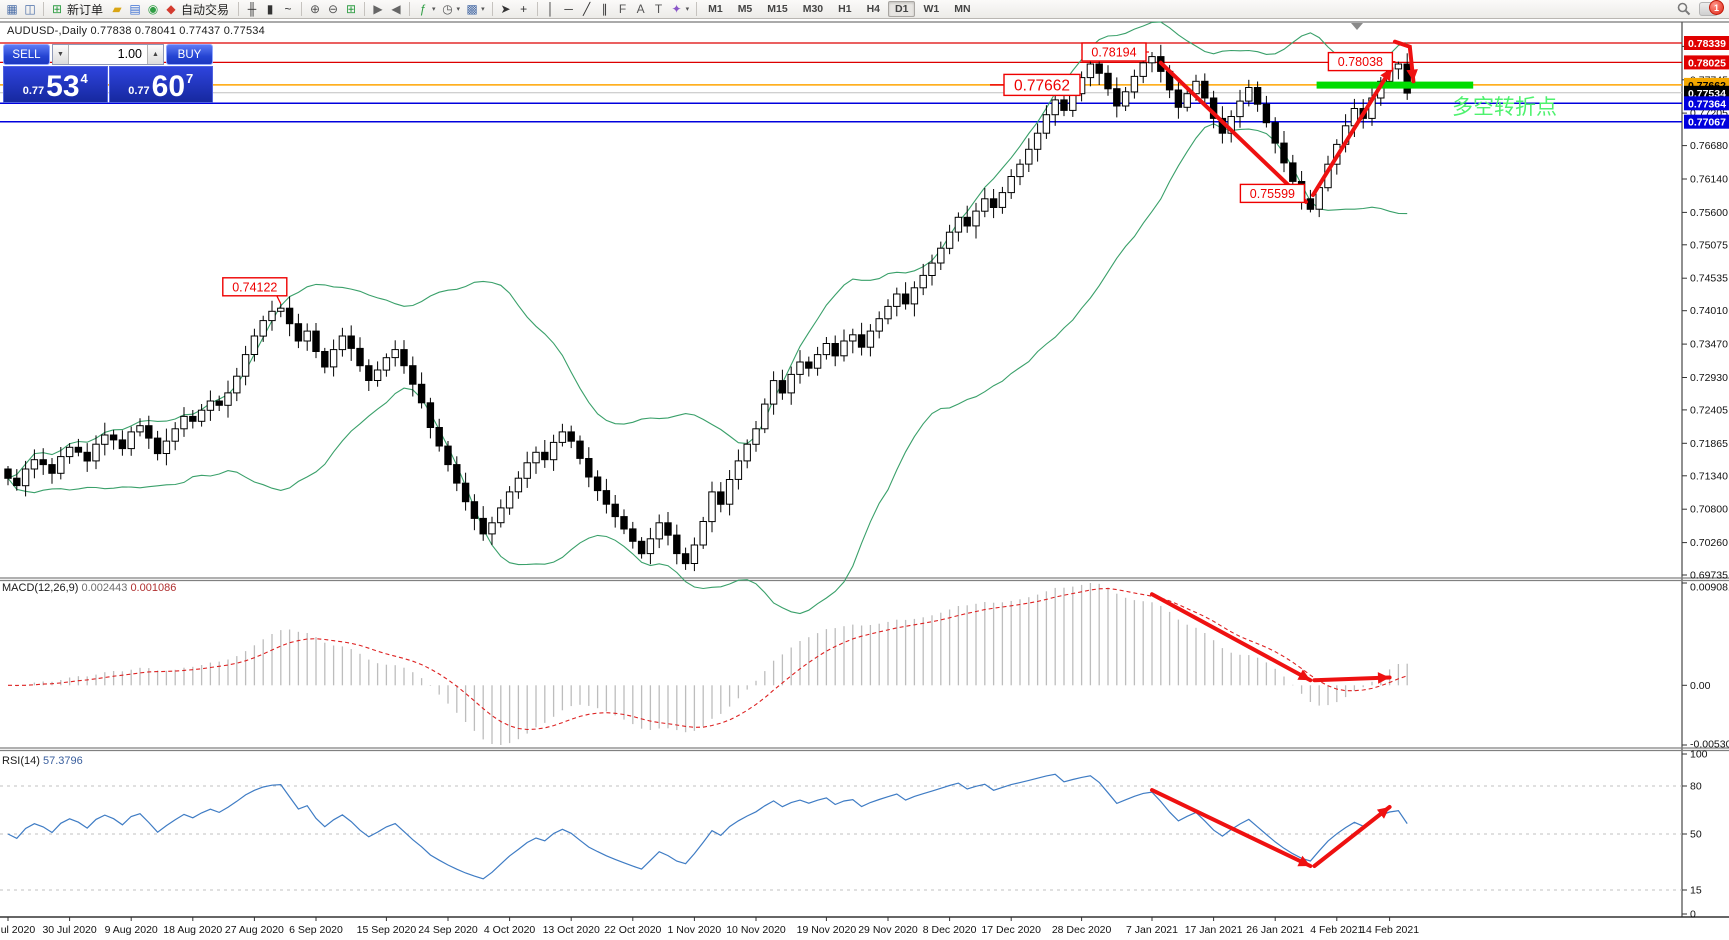 This screenshot has width=1729, height=940. Describe the element at coordinates (1336, 930) in the screenshot. I see `svg-text: 4 Feb 2021` at that location.